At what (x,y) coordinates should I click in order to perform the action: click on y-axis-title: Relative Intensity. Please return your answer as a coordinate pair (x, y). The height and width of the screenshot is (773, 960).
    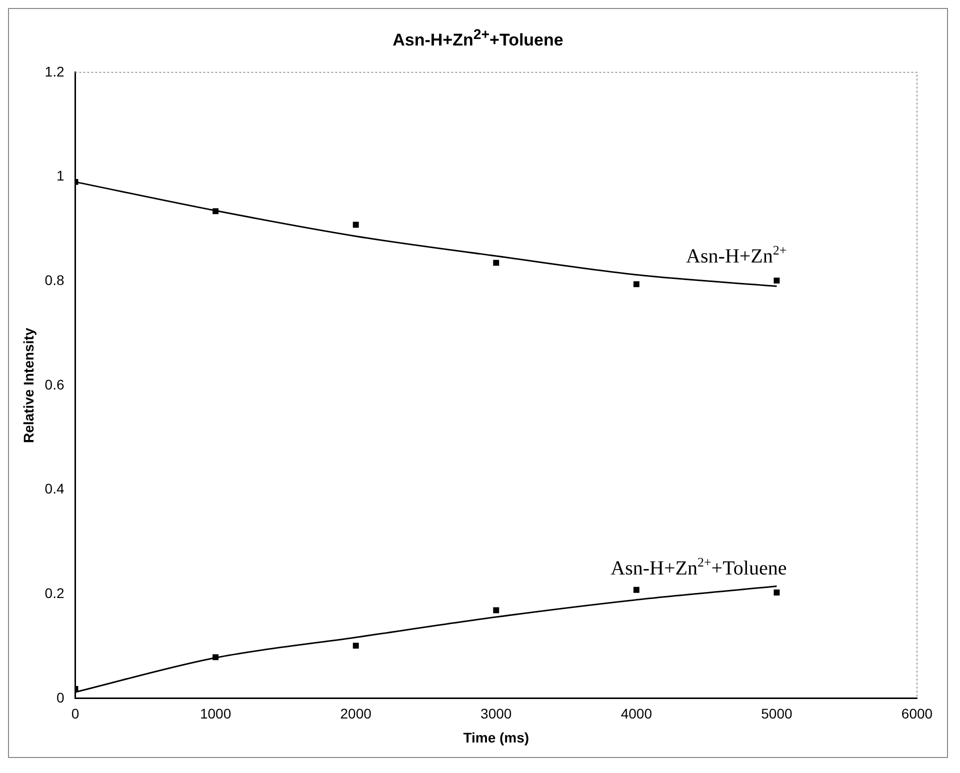
    Looking at the image, I should click on (28, 385).